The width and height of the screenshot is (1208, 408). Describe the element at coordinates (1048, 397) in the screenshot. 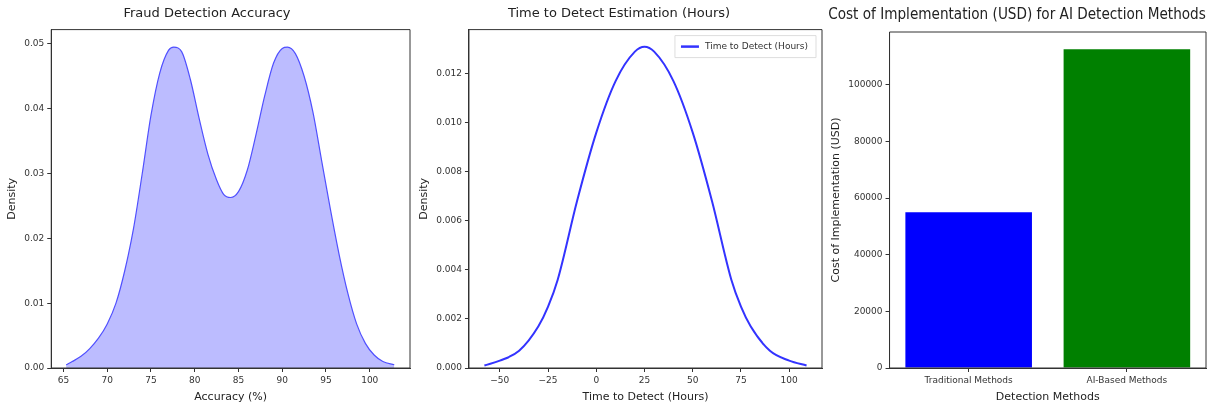

I see `x-axis-title: Detection Methods` at that location.